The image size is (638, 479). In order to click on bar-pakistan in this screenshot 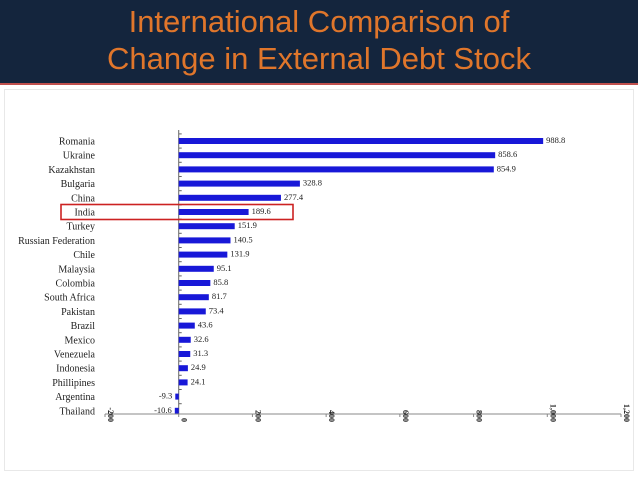, I will do `click(192, 311)`.